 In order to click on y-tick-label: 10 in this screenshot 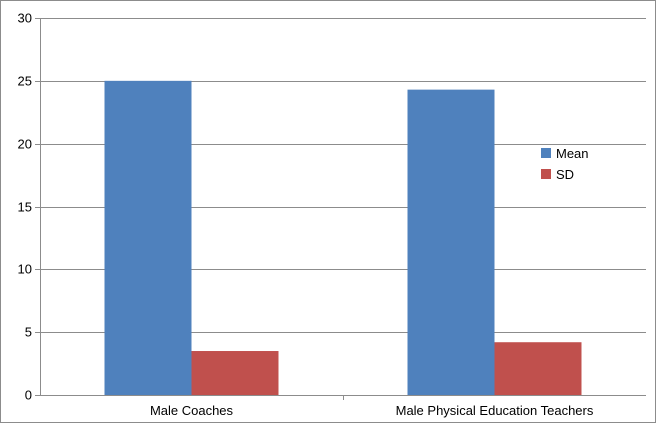, I will do `click(25, 269)`.